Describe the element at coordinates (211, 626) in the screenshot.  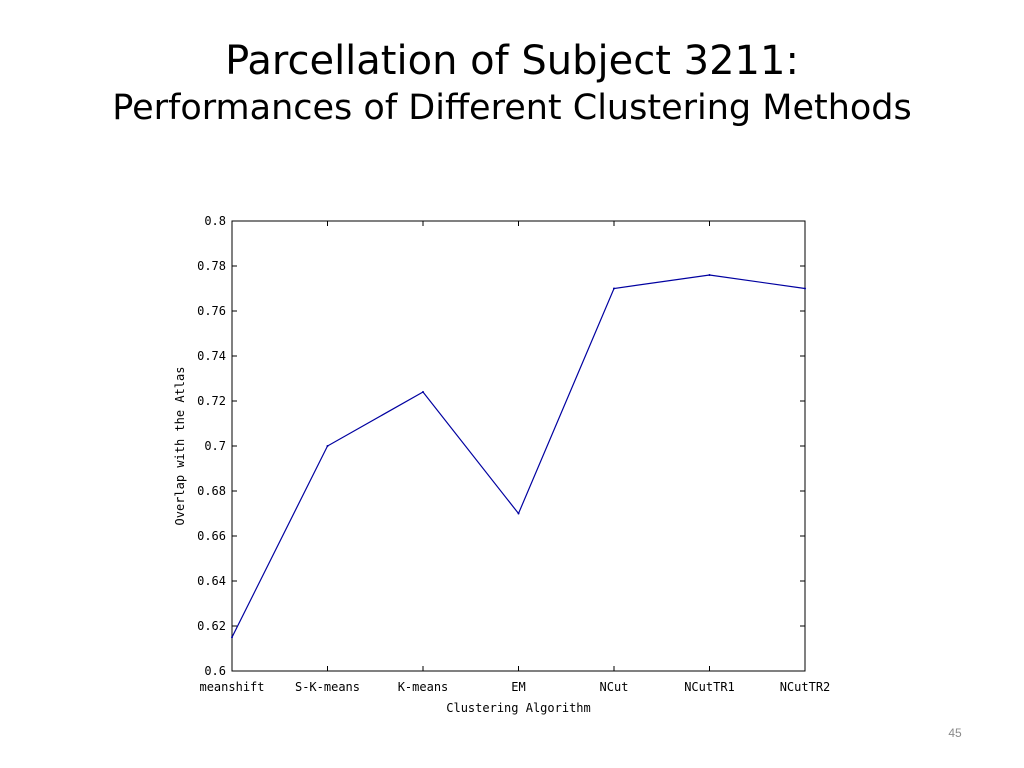
I see `y-tick-label: 0.62` at that location.